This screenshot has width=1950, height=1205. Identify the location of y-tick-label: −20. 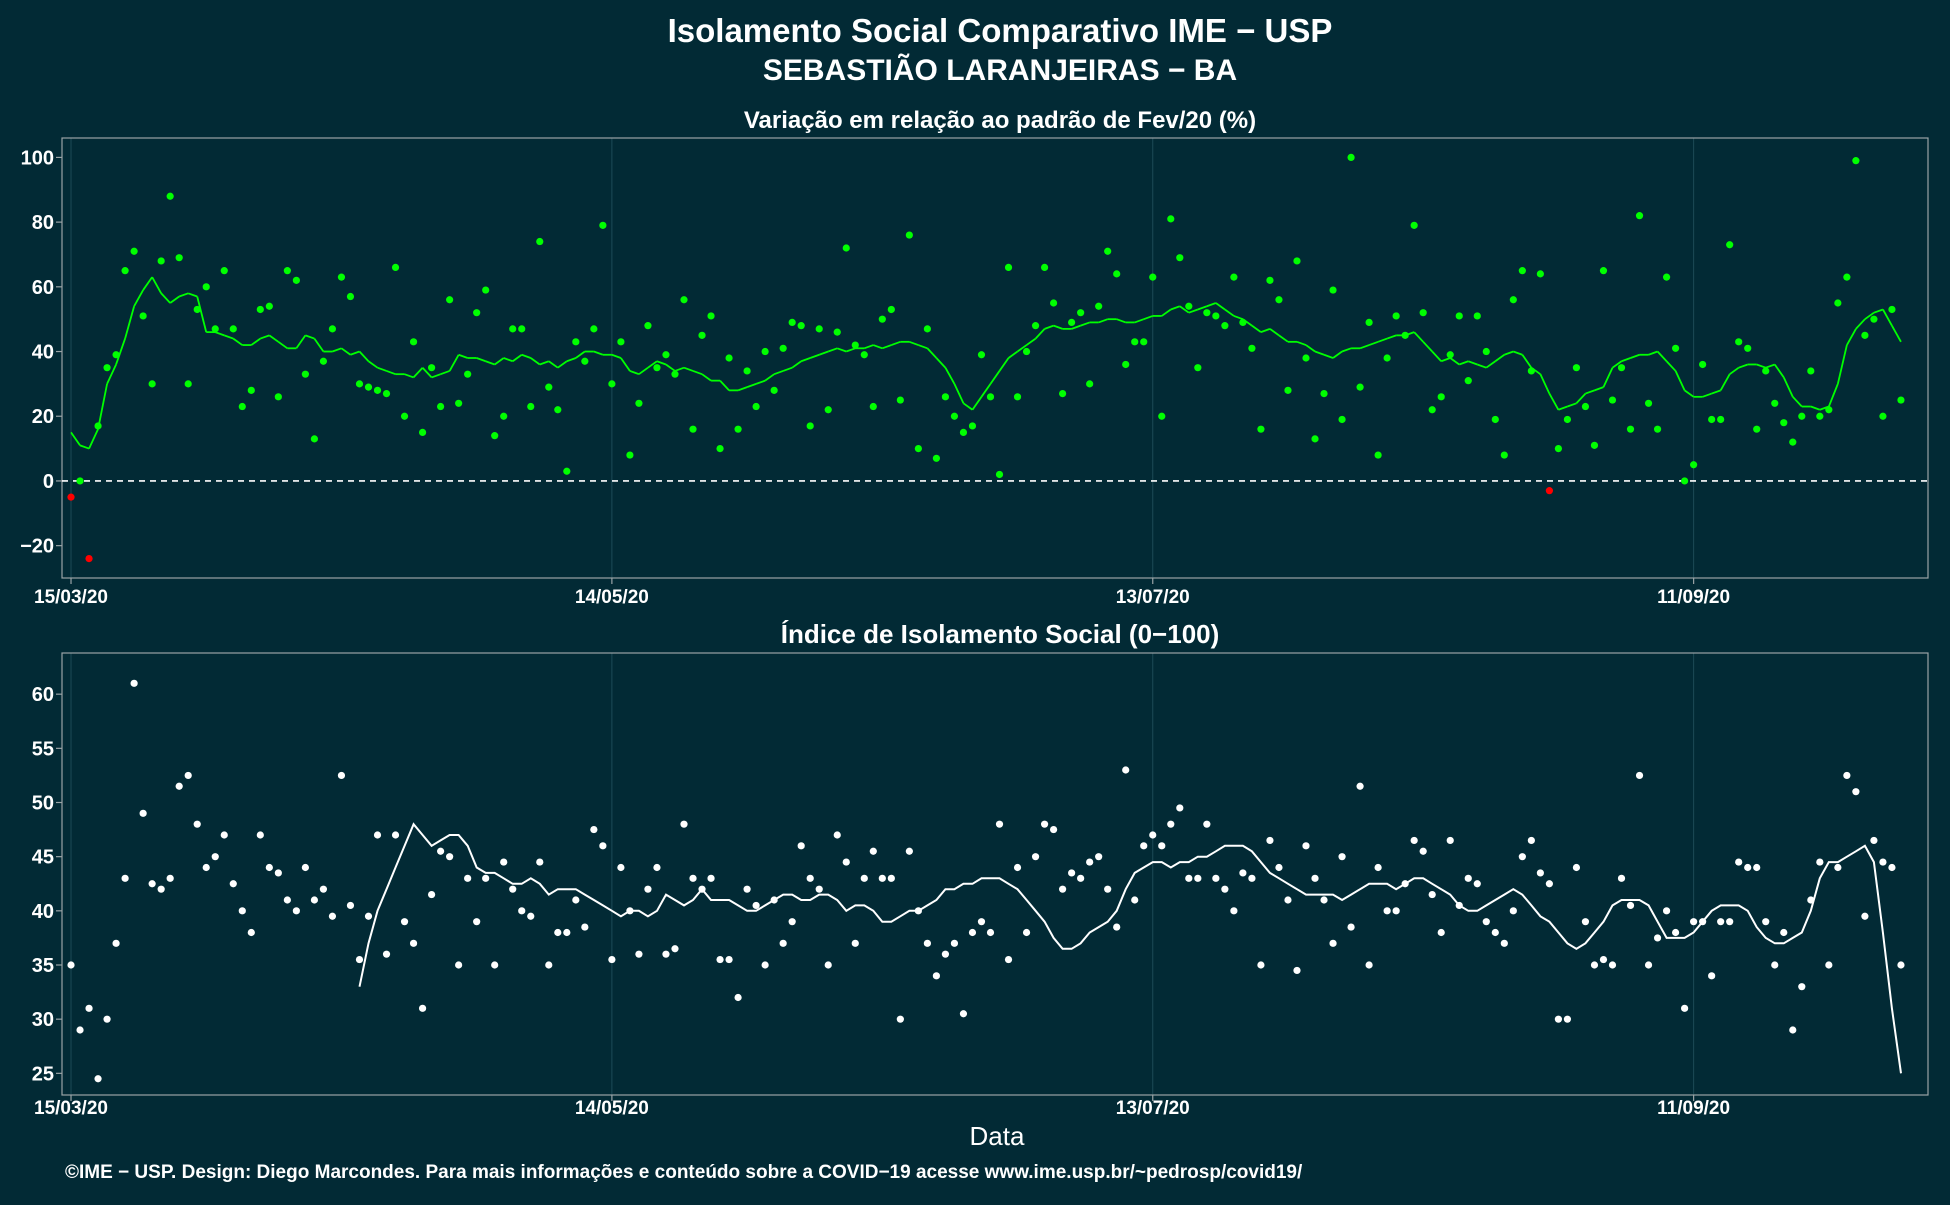
(37, 547).